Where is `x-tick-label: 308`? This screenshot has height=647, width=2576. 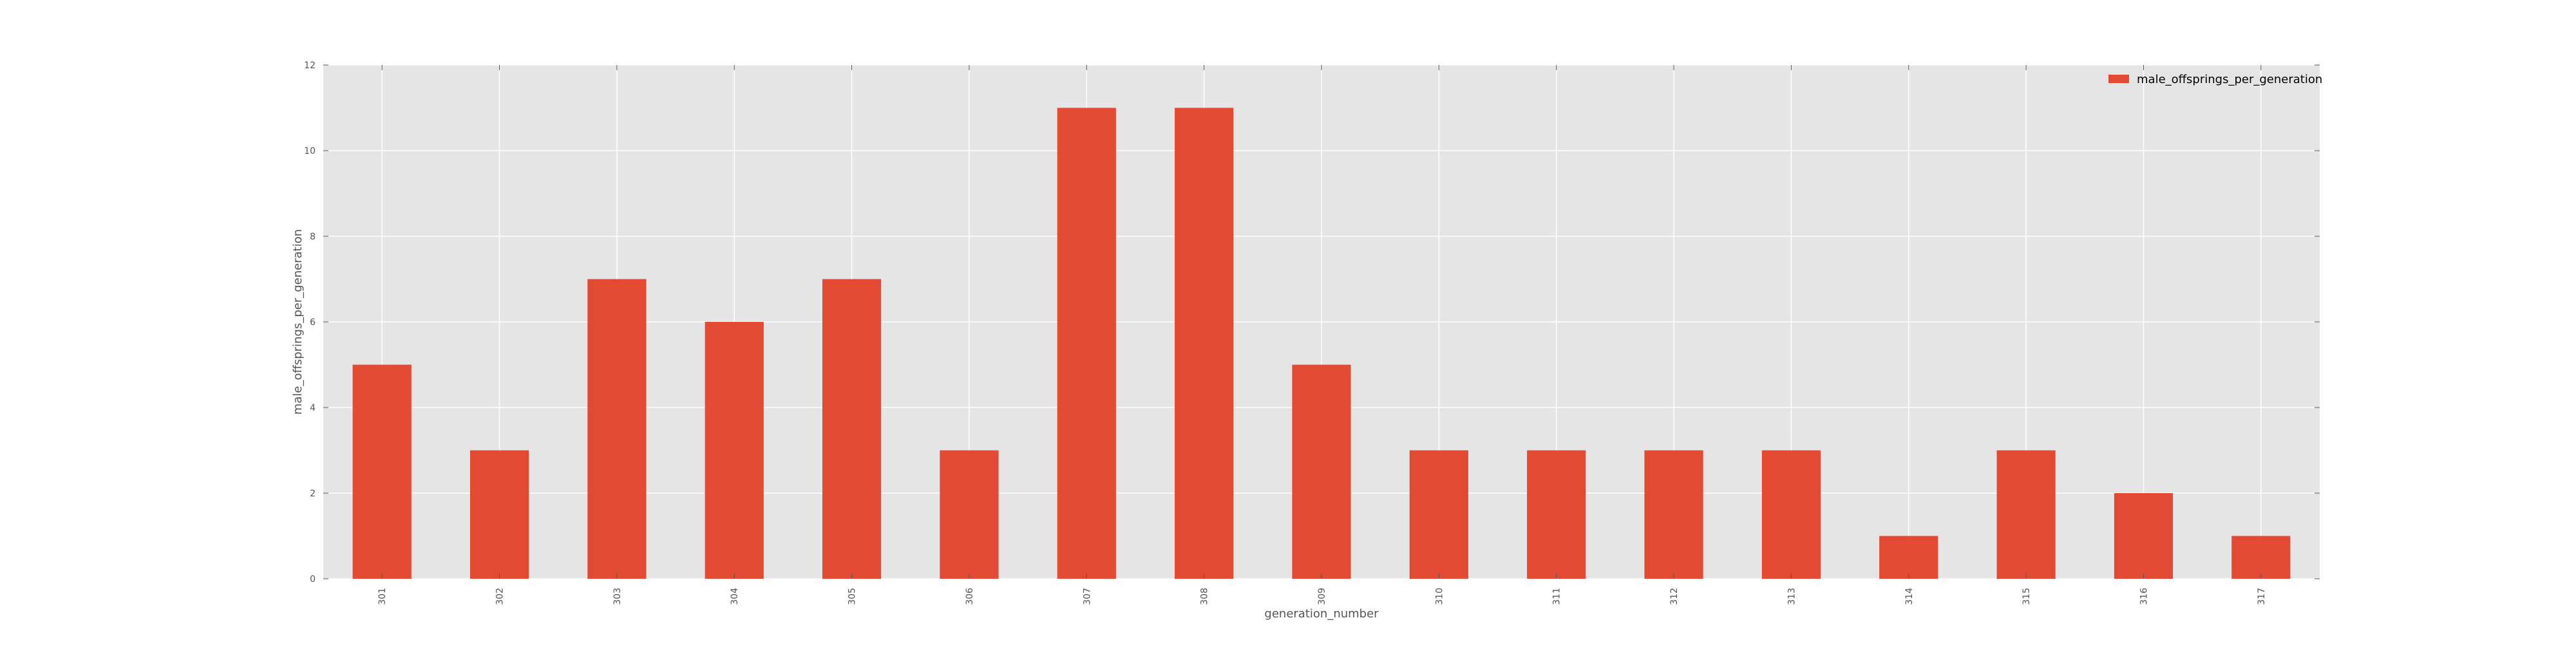
x-tick-label: 308 is located at coordinates (1205, 596).